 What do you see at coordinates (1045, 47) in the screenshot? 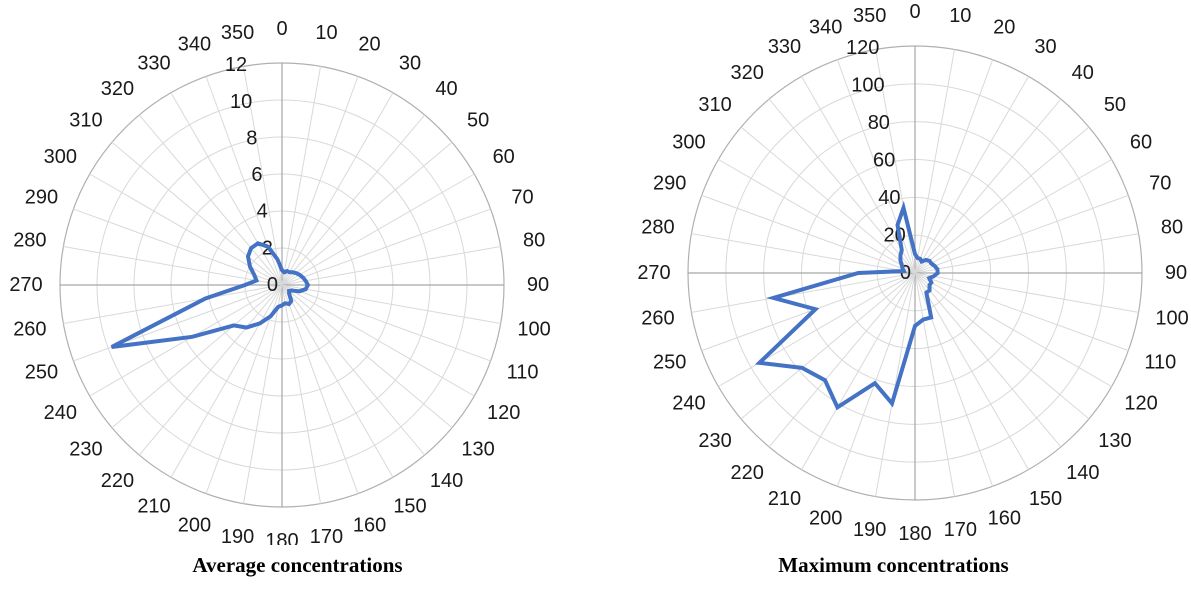
I see `angle-tick-label-30: 30` at bounding box center [1045, 47].